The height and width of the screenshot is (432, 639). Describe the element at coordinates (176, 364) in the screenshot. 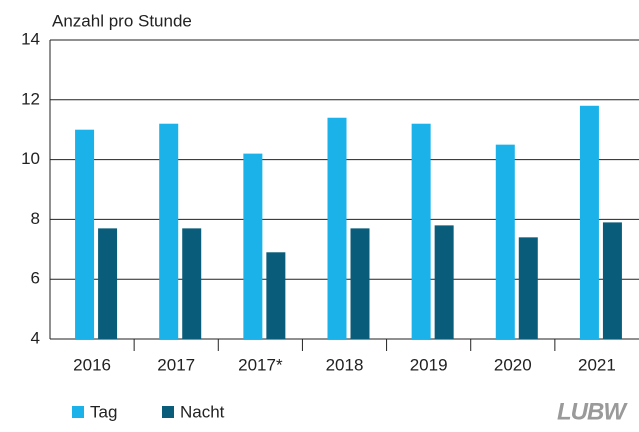

I see `x-tick-label: 2017` at that location.